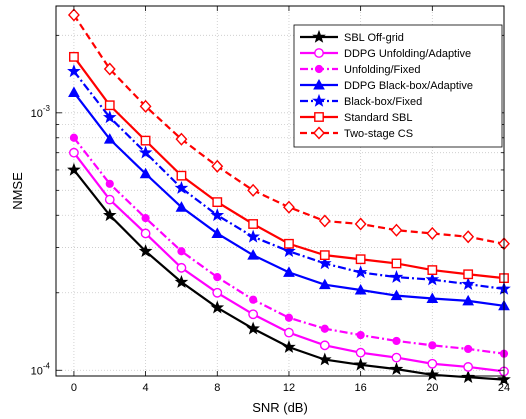  Describe the element at coordinates (432, 388) in the screenshot. I see `x-tick-label: 20` at that location.